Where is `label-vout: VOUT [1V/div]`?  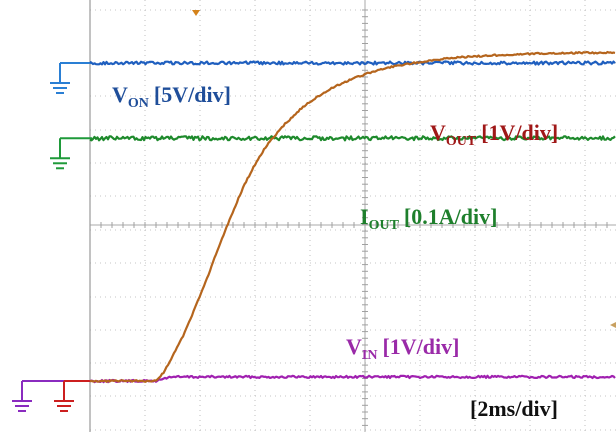 label-vout: VOUT [1V/div] is located at coordinates (494, 134).